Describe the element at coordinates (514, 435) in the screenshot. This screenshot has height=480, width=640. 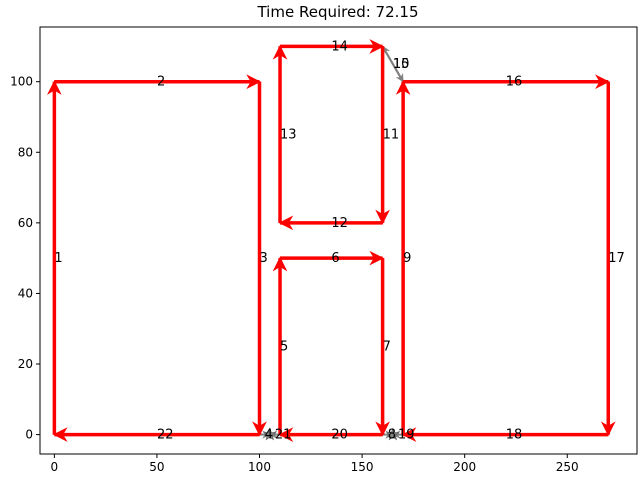
I see `segment-label-18: 18` at that location.